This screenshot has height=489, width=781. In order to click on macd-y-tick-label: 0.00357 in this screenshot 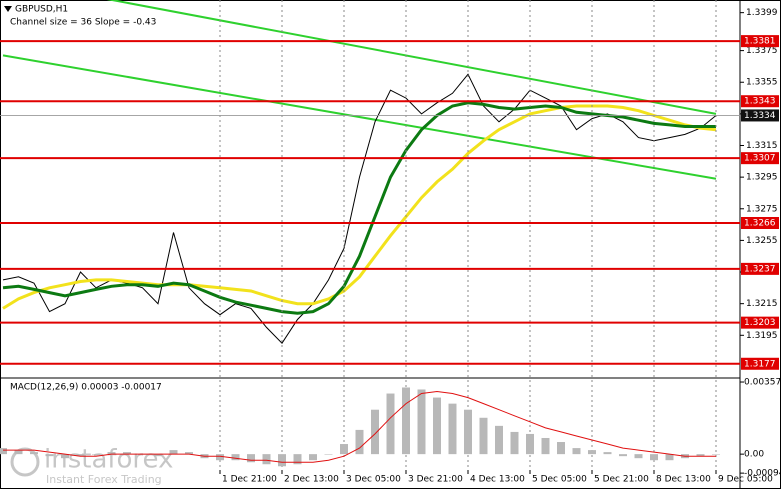, I will do `click(762, 383)`.